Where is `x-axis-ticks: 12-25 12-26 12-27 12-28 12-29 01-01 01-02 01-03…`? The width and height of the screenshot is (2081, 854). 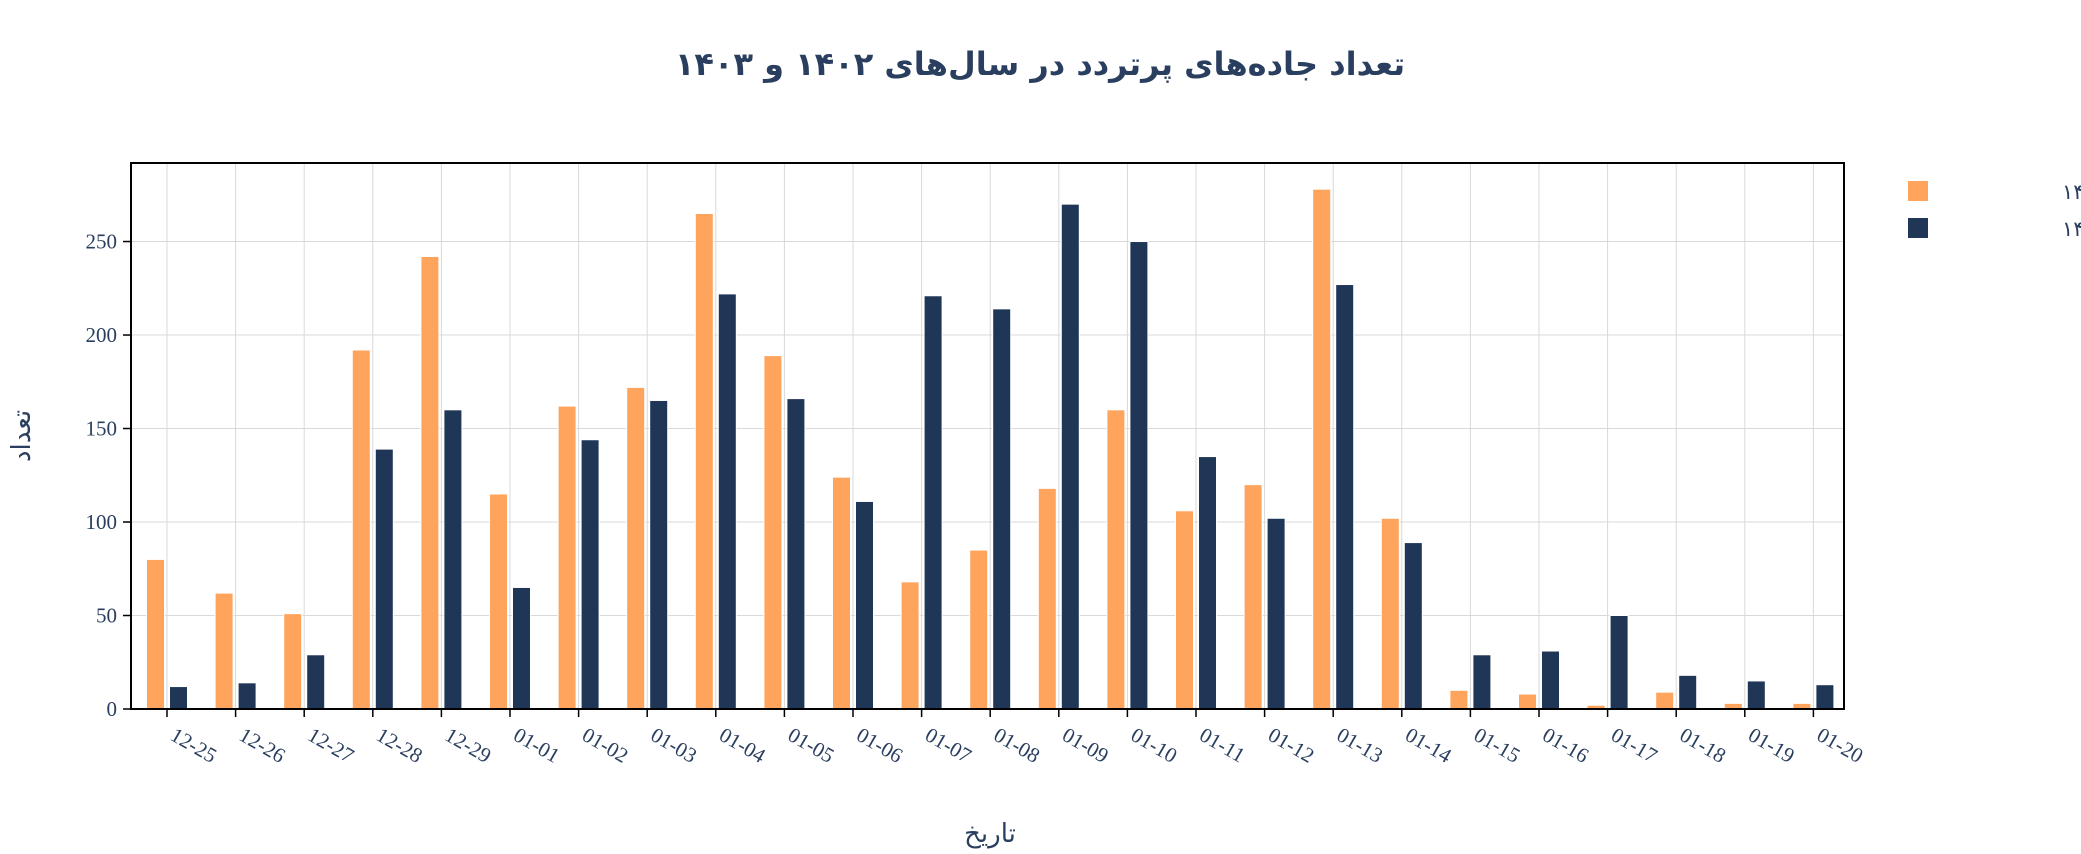 x-axis-ticks: 12-25 12-26 12-27 12-28 12-29 01-01 01-02 01-03… is located at coordinates (1016, 739).